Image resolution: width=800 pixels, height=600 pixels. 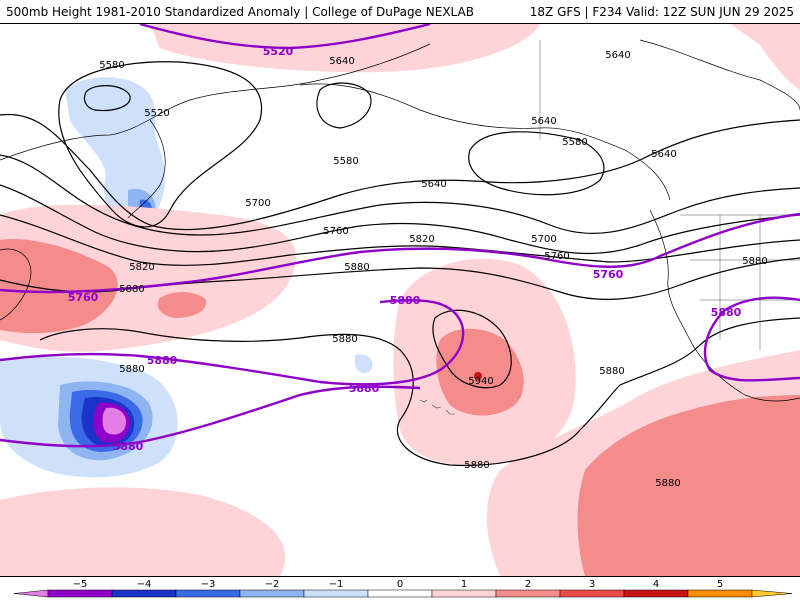 I want to click on anomaly-neg-tropical-pink, so click(x=114, y=421).